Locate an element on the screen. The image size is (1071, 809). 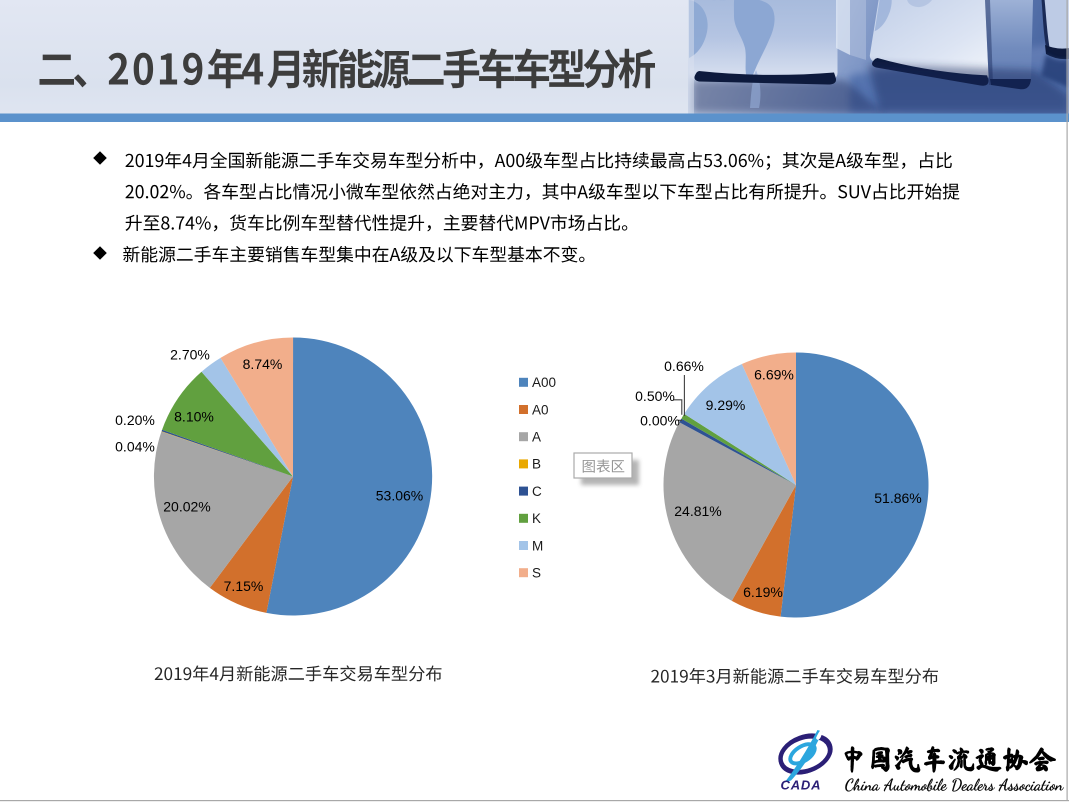
svg-text: 7.15% is located at coordinates (244, 586).